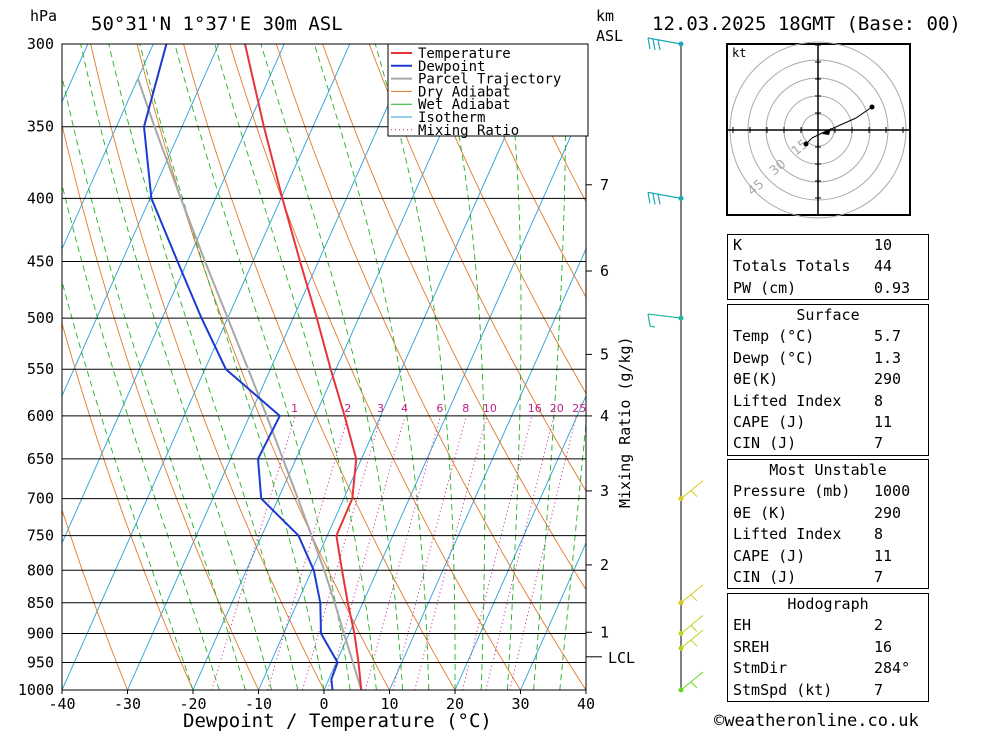  I want to click on x-axis-title: Dewpoint / Temperature (°C), so click(337, 721).